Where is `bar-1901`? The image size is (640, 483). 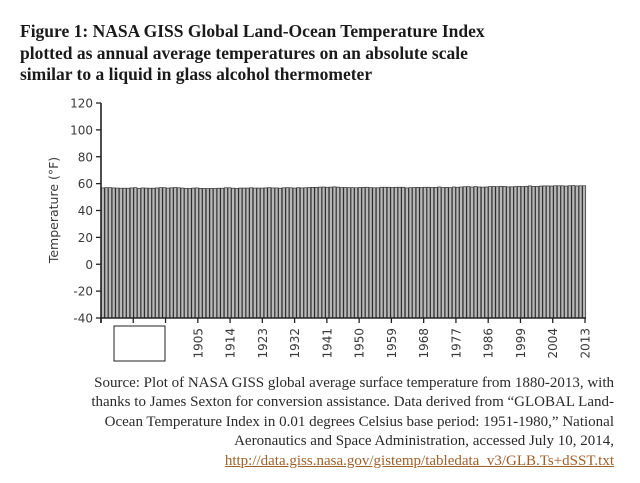
bar-1901 is located at coordinates (178, 253).